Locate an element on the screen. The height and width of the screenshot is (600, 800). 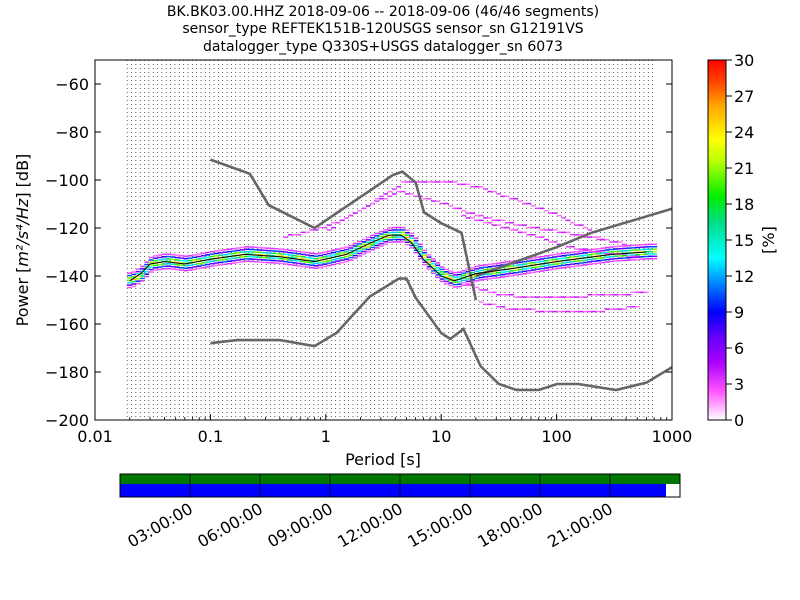
colorbar-tick-label-3: 9 is located at coordinates (739, 312).